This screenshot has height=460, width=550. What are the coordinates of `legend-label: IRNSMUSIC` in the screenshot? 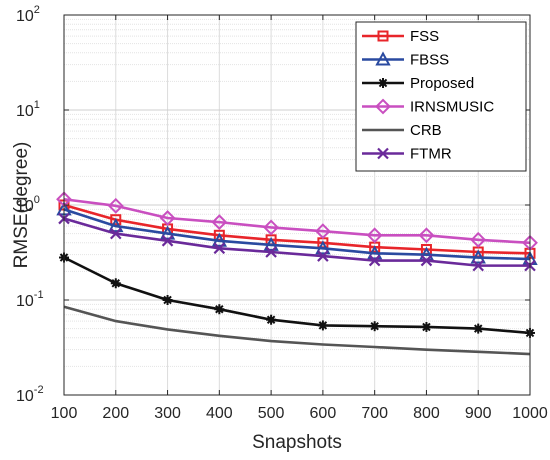 It's located at (452, 107).